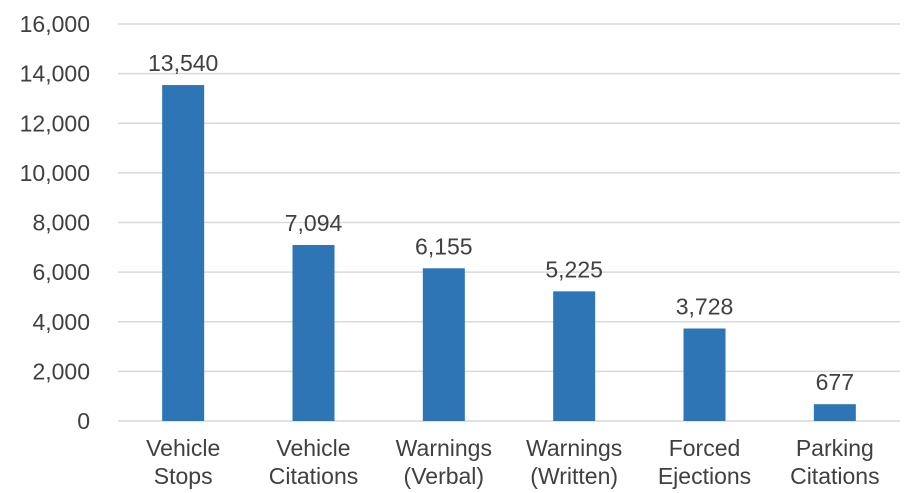  What do you see at coordinates (444, 476) in the screenshot?
I see `category-label: (Verbal)` at bounding box center [444, 476].